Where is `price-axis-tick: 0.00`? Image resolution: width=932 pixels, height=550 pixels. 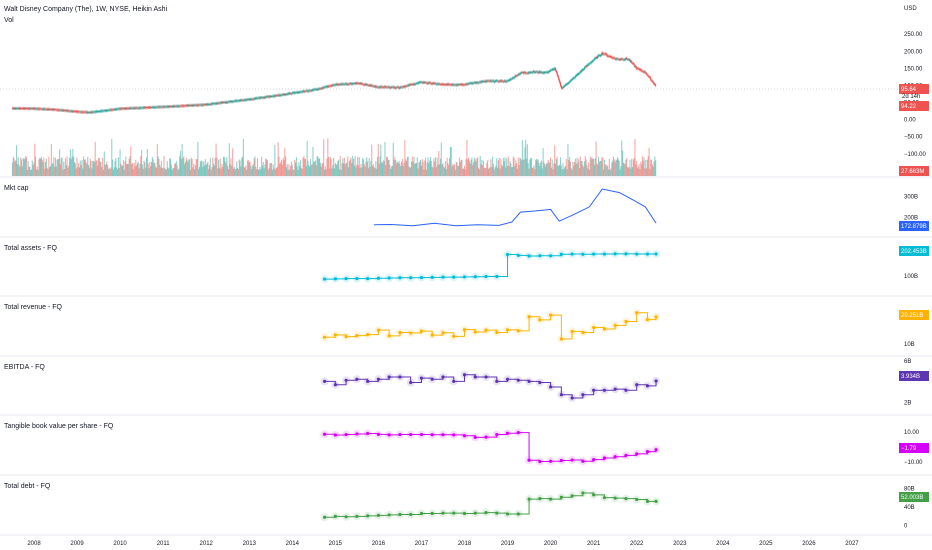
price-axis-tick: 0.00 is located at coordinates (910, 121).